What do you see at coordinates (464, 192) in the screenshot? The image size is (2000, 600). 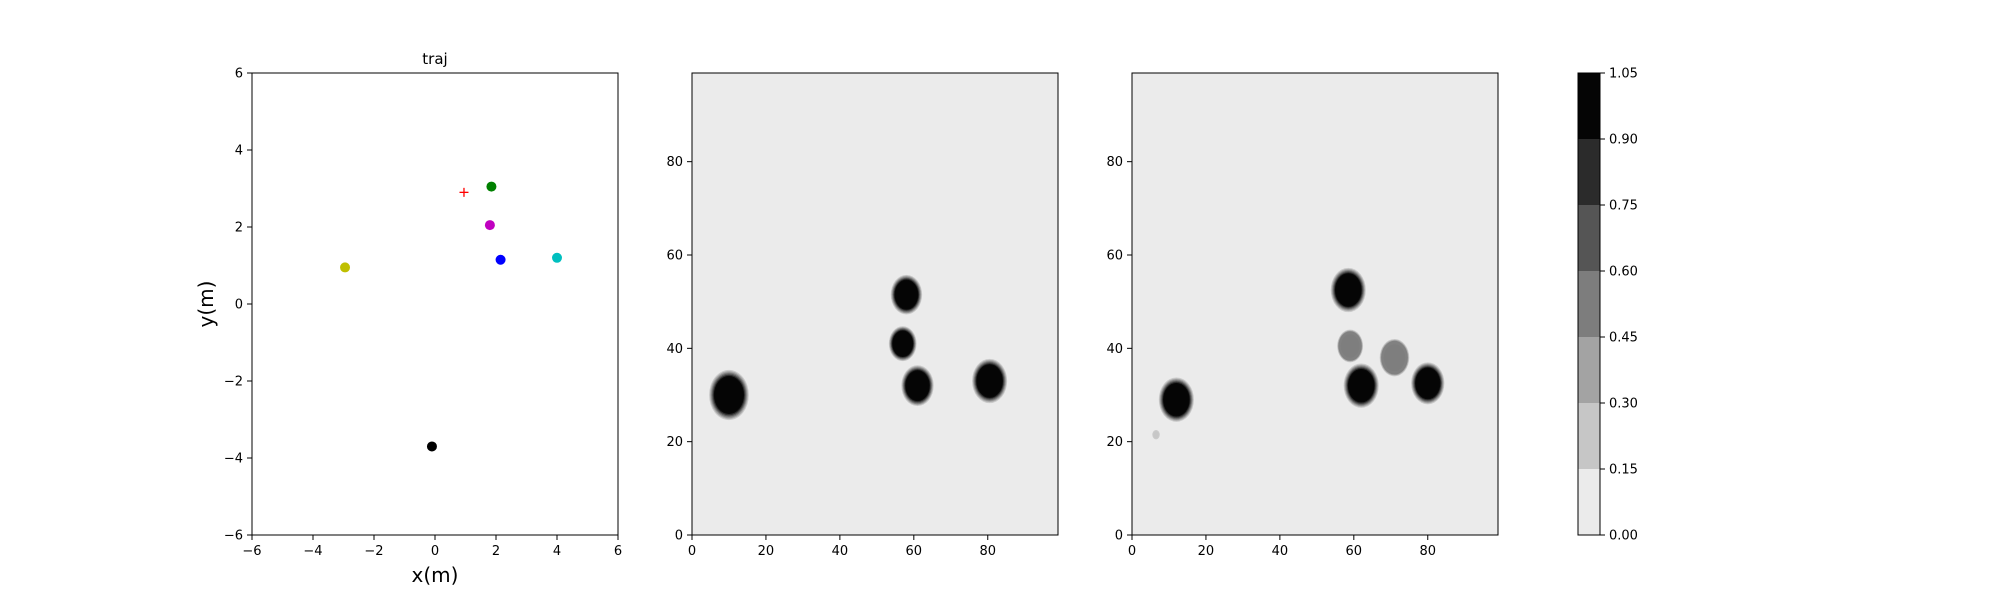 I see `scatter-point-plus` at bounding box center [464, 192].